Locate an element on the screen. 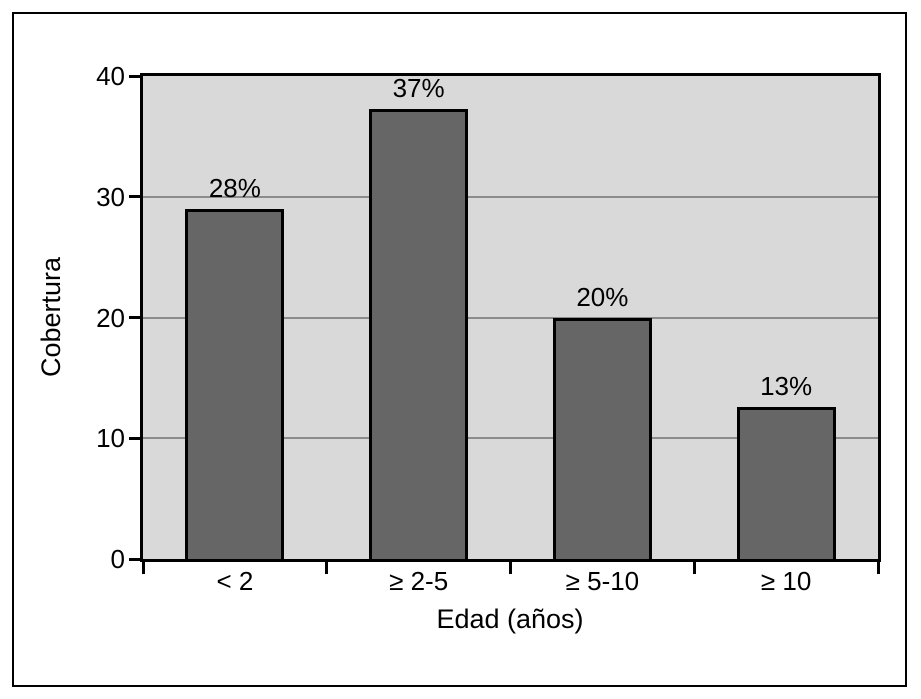 Image resolution: width=921 pixels, height=699 pixels. y-tick-label-30: 30 is located at coordinates (110, 196).